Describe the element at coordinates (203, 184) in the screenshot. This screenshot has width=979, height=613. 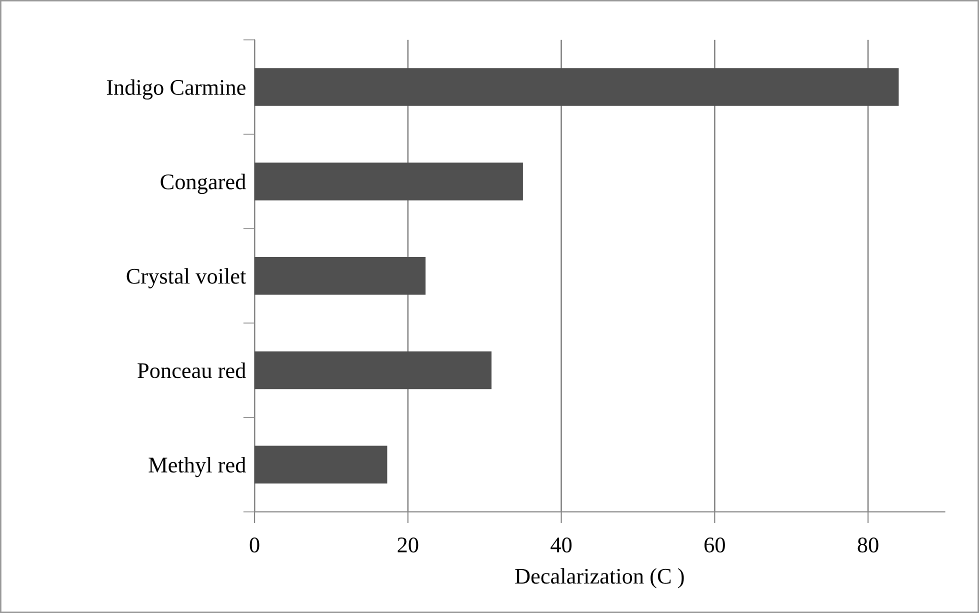
I see `y-tick-label: Congared` at that location.